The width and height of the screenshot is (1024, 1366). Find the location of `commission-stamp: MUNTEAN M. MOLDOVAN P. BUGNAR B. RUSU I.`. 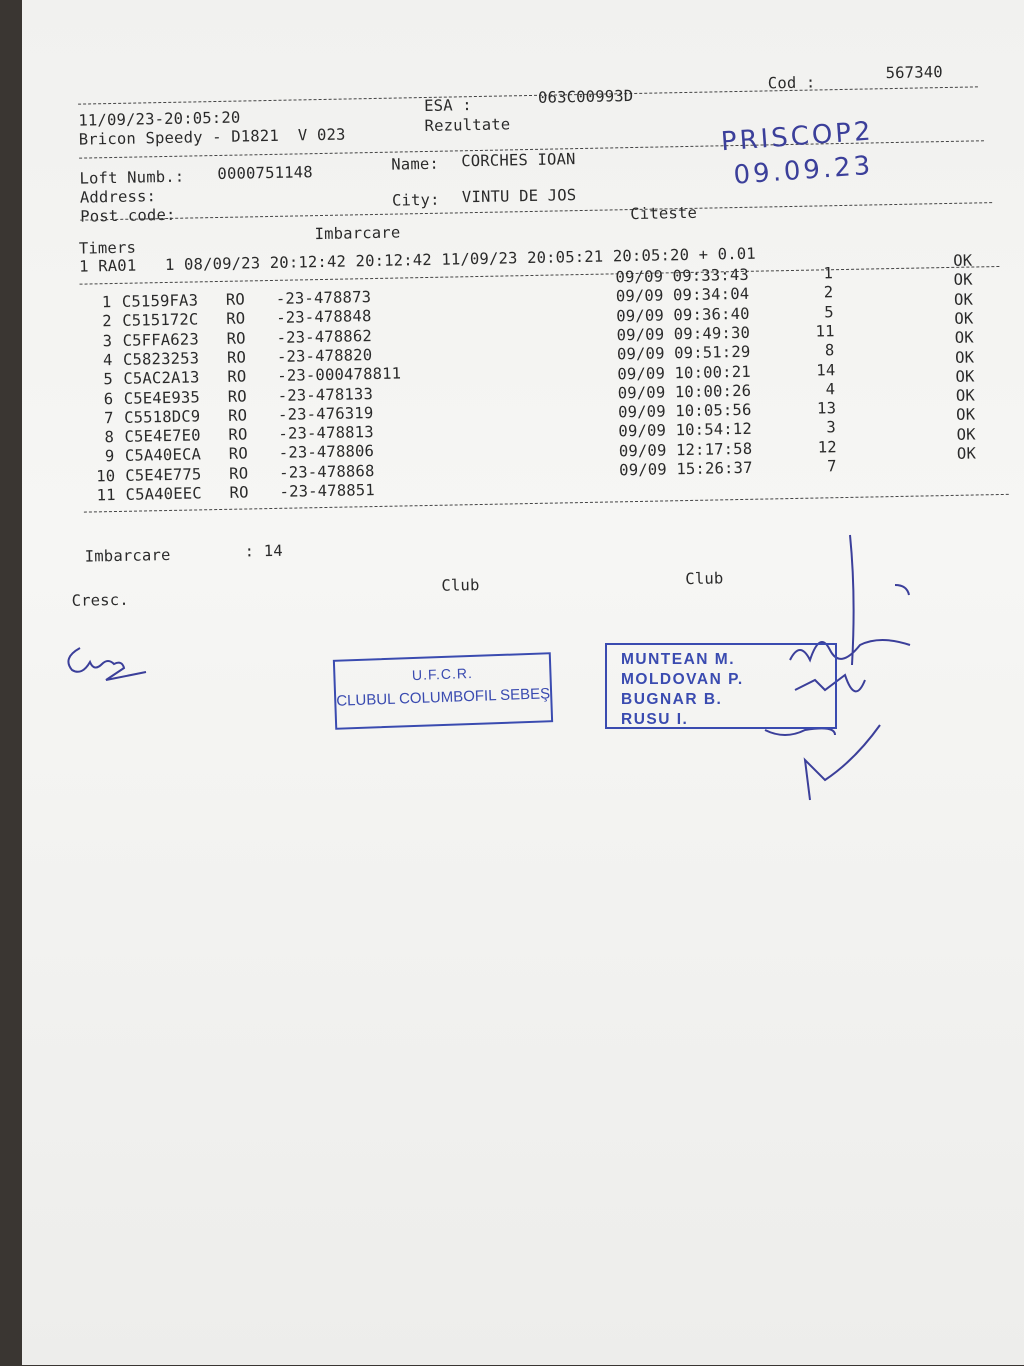

commission-stamp: MUNTEAN M. MOLDOVAN P. BUGNAR B. RUSU I. is located at coordinates (721, 686).